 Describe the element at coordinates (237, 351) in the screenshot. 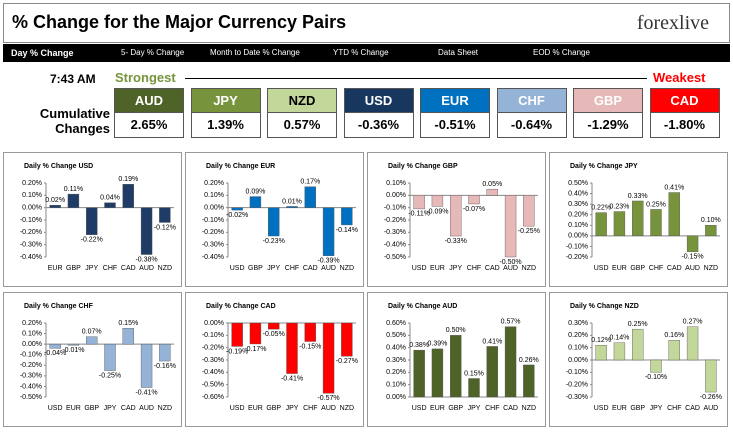

I see `value-label: -0.19%` at that location.